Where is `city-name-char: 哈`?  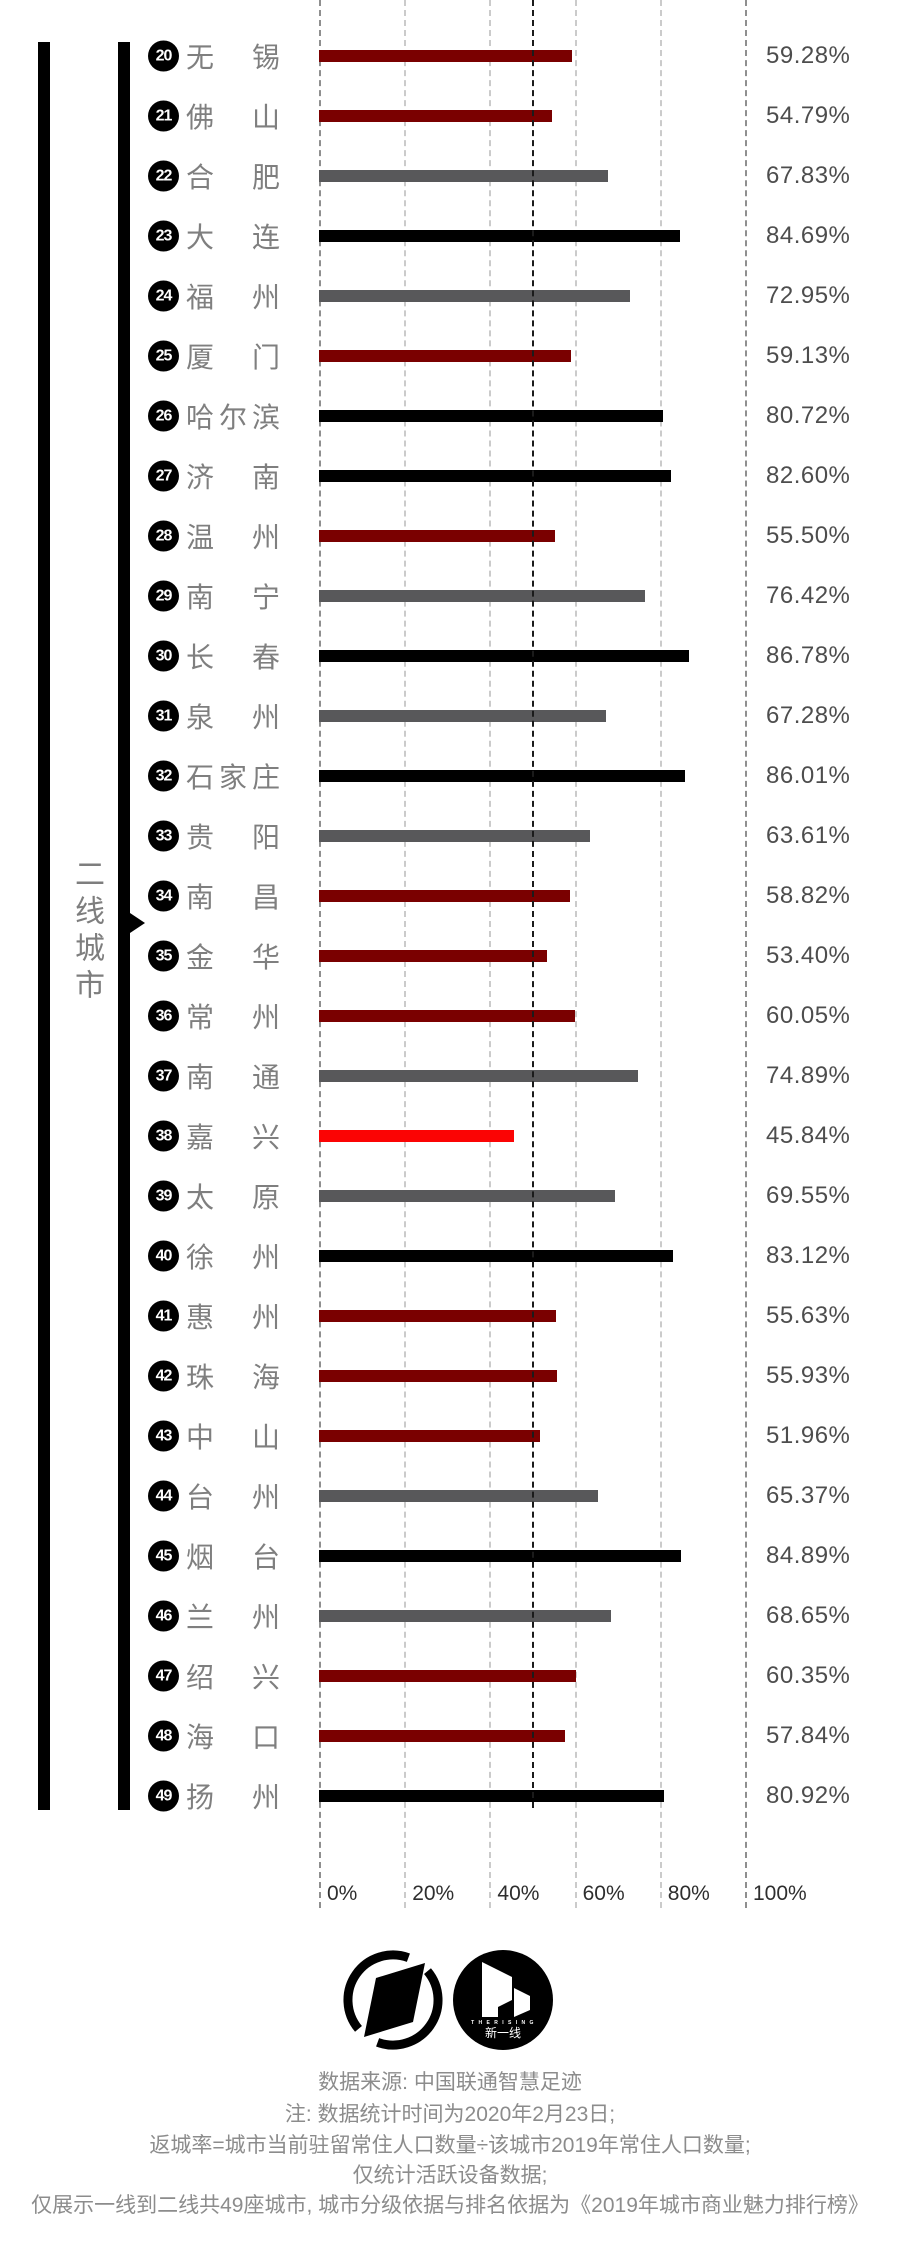 city-name-char: 哈 is located at coordinates (200, 417).